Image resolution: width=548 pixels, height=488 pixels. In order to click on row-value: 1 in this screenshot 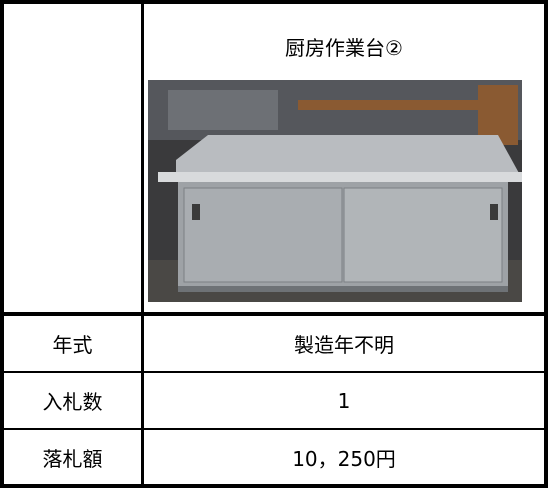, I will do `click(344, 400)`.